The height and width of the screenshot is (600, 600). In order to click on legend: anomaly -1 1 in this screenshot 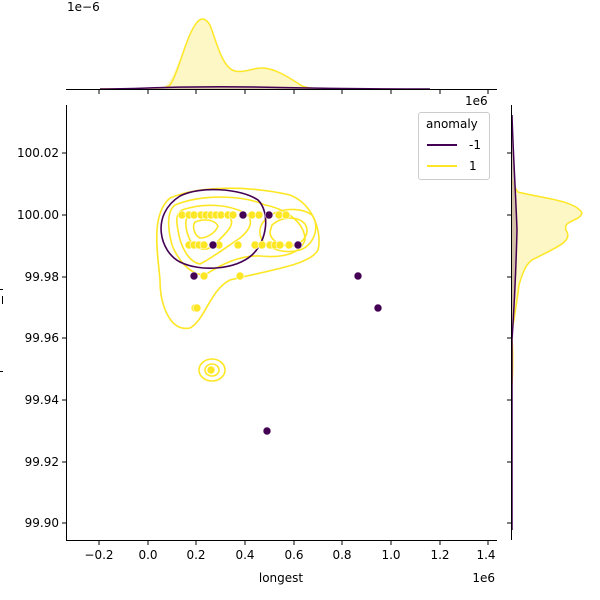, I will do `click(454, 146)`.